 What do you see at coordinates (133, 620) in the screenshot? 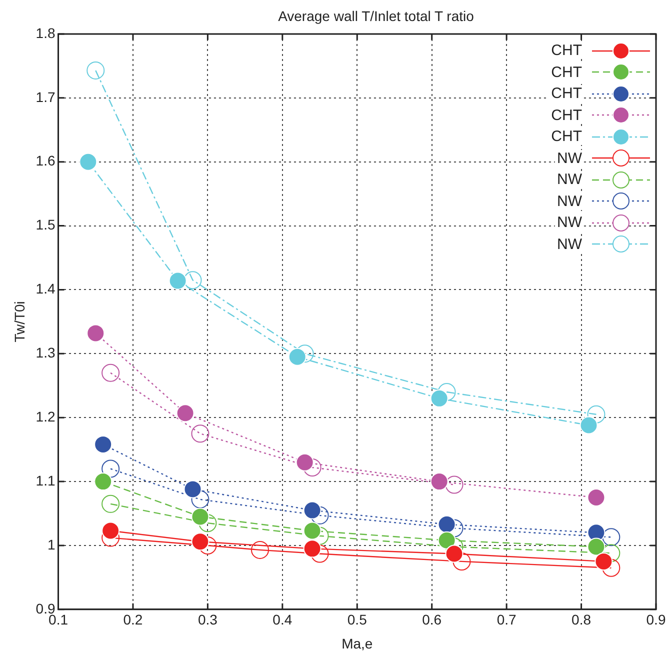
I see `x-tick-label: 0.2` at bounding box center [133, 620].